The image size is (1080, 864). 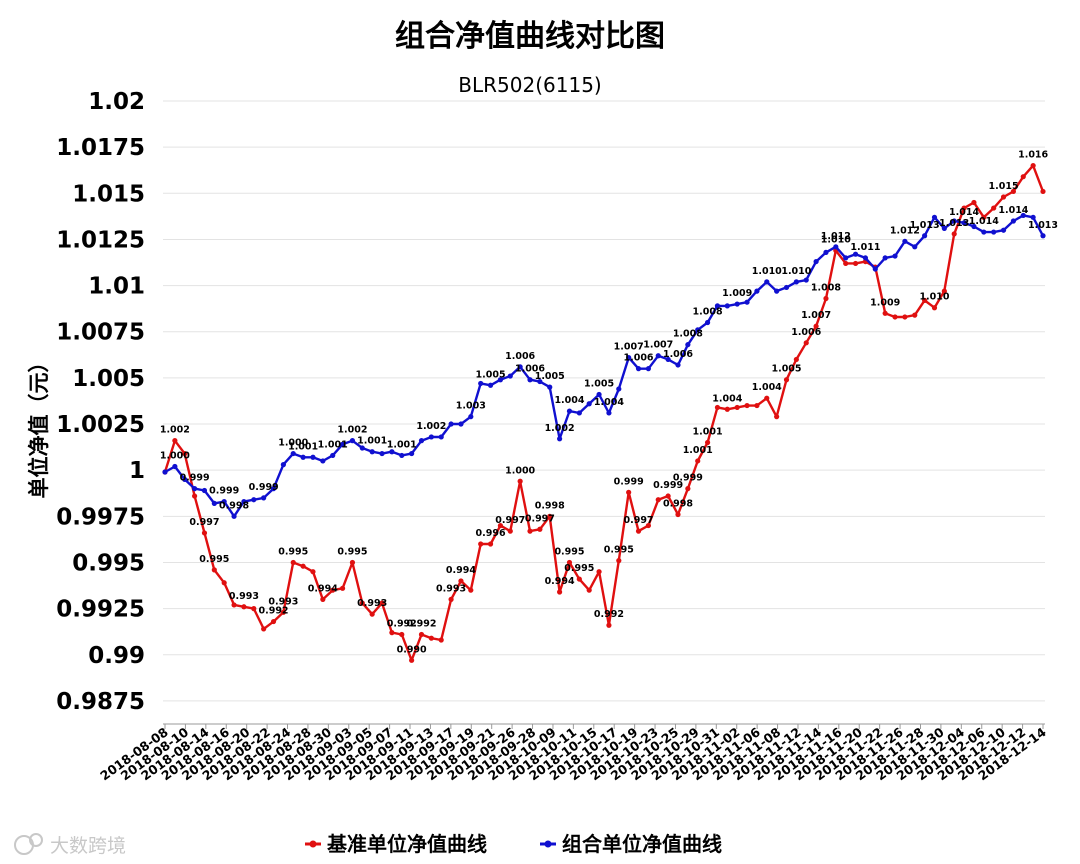 What do you see at coordinates (88, 846) in the screenshot?
I see `watermark-text: 大数跨境` at bounding box center [88, 846].